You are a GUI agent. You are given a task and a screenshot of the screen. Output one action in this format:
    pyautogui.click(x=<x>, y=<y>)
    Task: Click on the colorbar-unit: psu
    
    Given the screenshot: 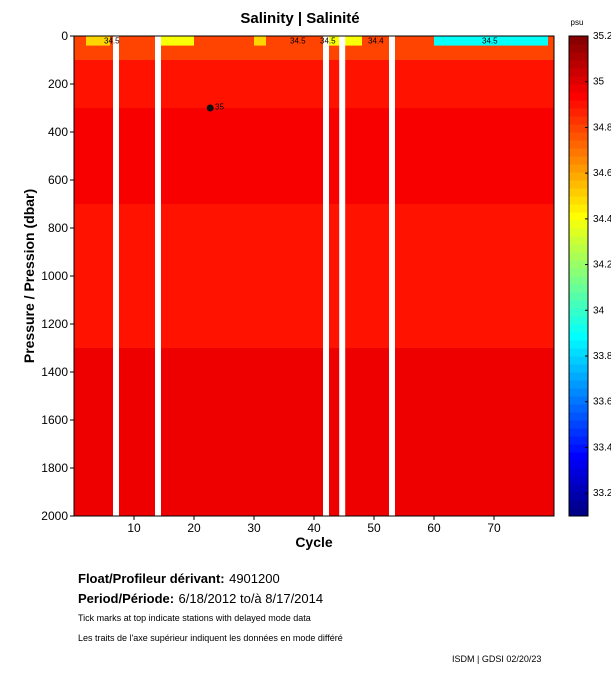 What is the action you would take?
    pyautogui.click(x=577, y=22)
    